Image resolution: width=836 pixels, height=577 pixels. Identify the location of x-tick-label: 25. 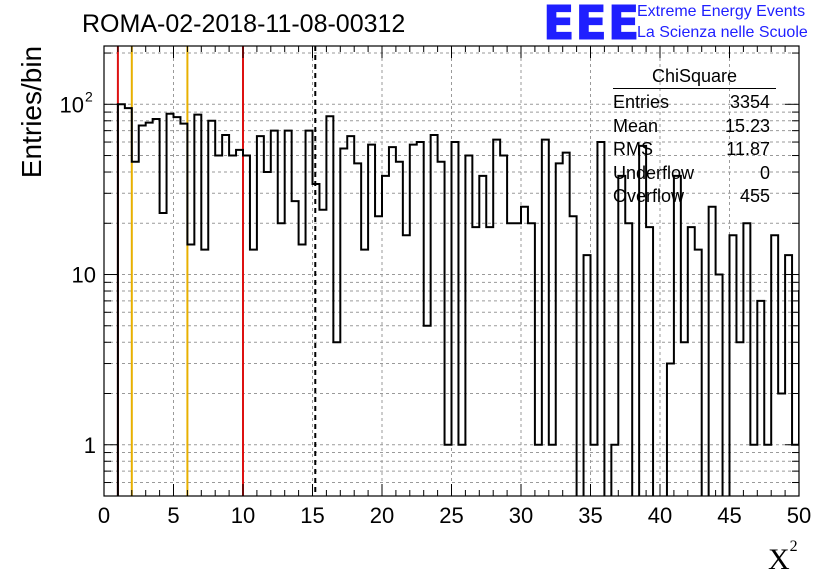
(451, 515).